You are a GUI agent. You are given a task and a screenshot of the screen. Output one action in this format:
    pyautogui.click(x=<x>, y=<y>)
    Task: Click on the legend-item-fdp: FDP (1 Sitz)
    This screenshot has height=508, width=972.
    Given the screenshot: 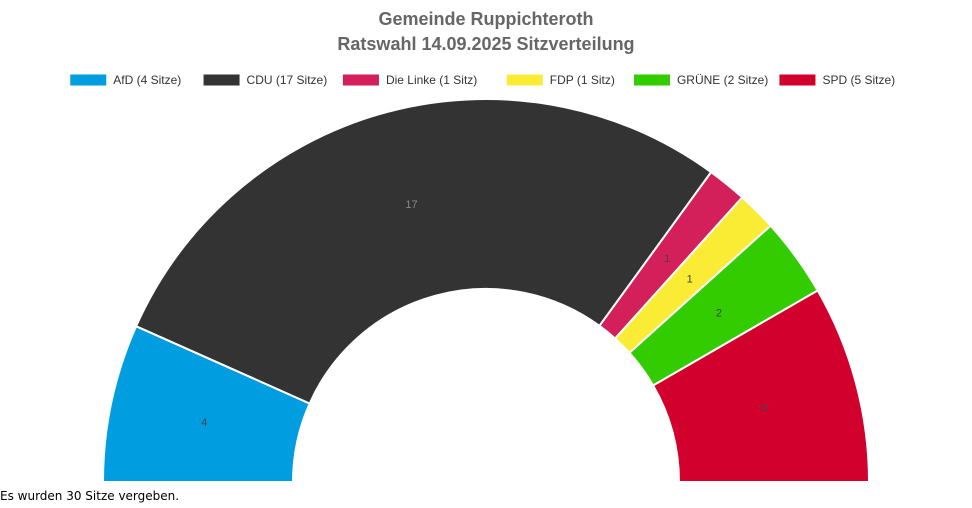 What is the action you would take?
    pyautogui.click(x=560, y=80)
    